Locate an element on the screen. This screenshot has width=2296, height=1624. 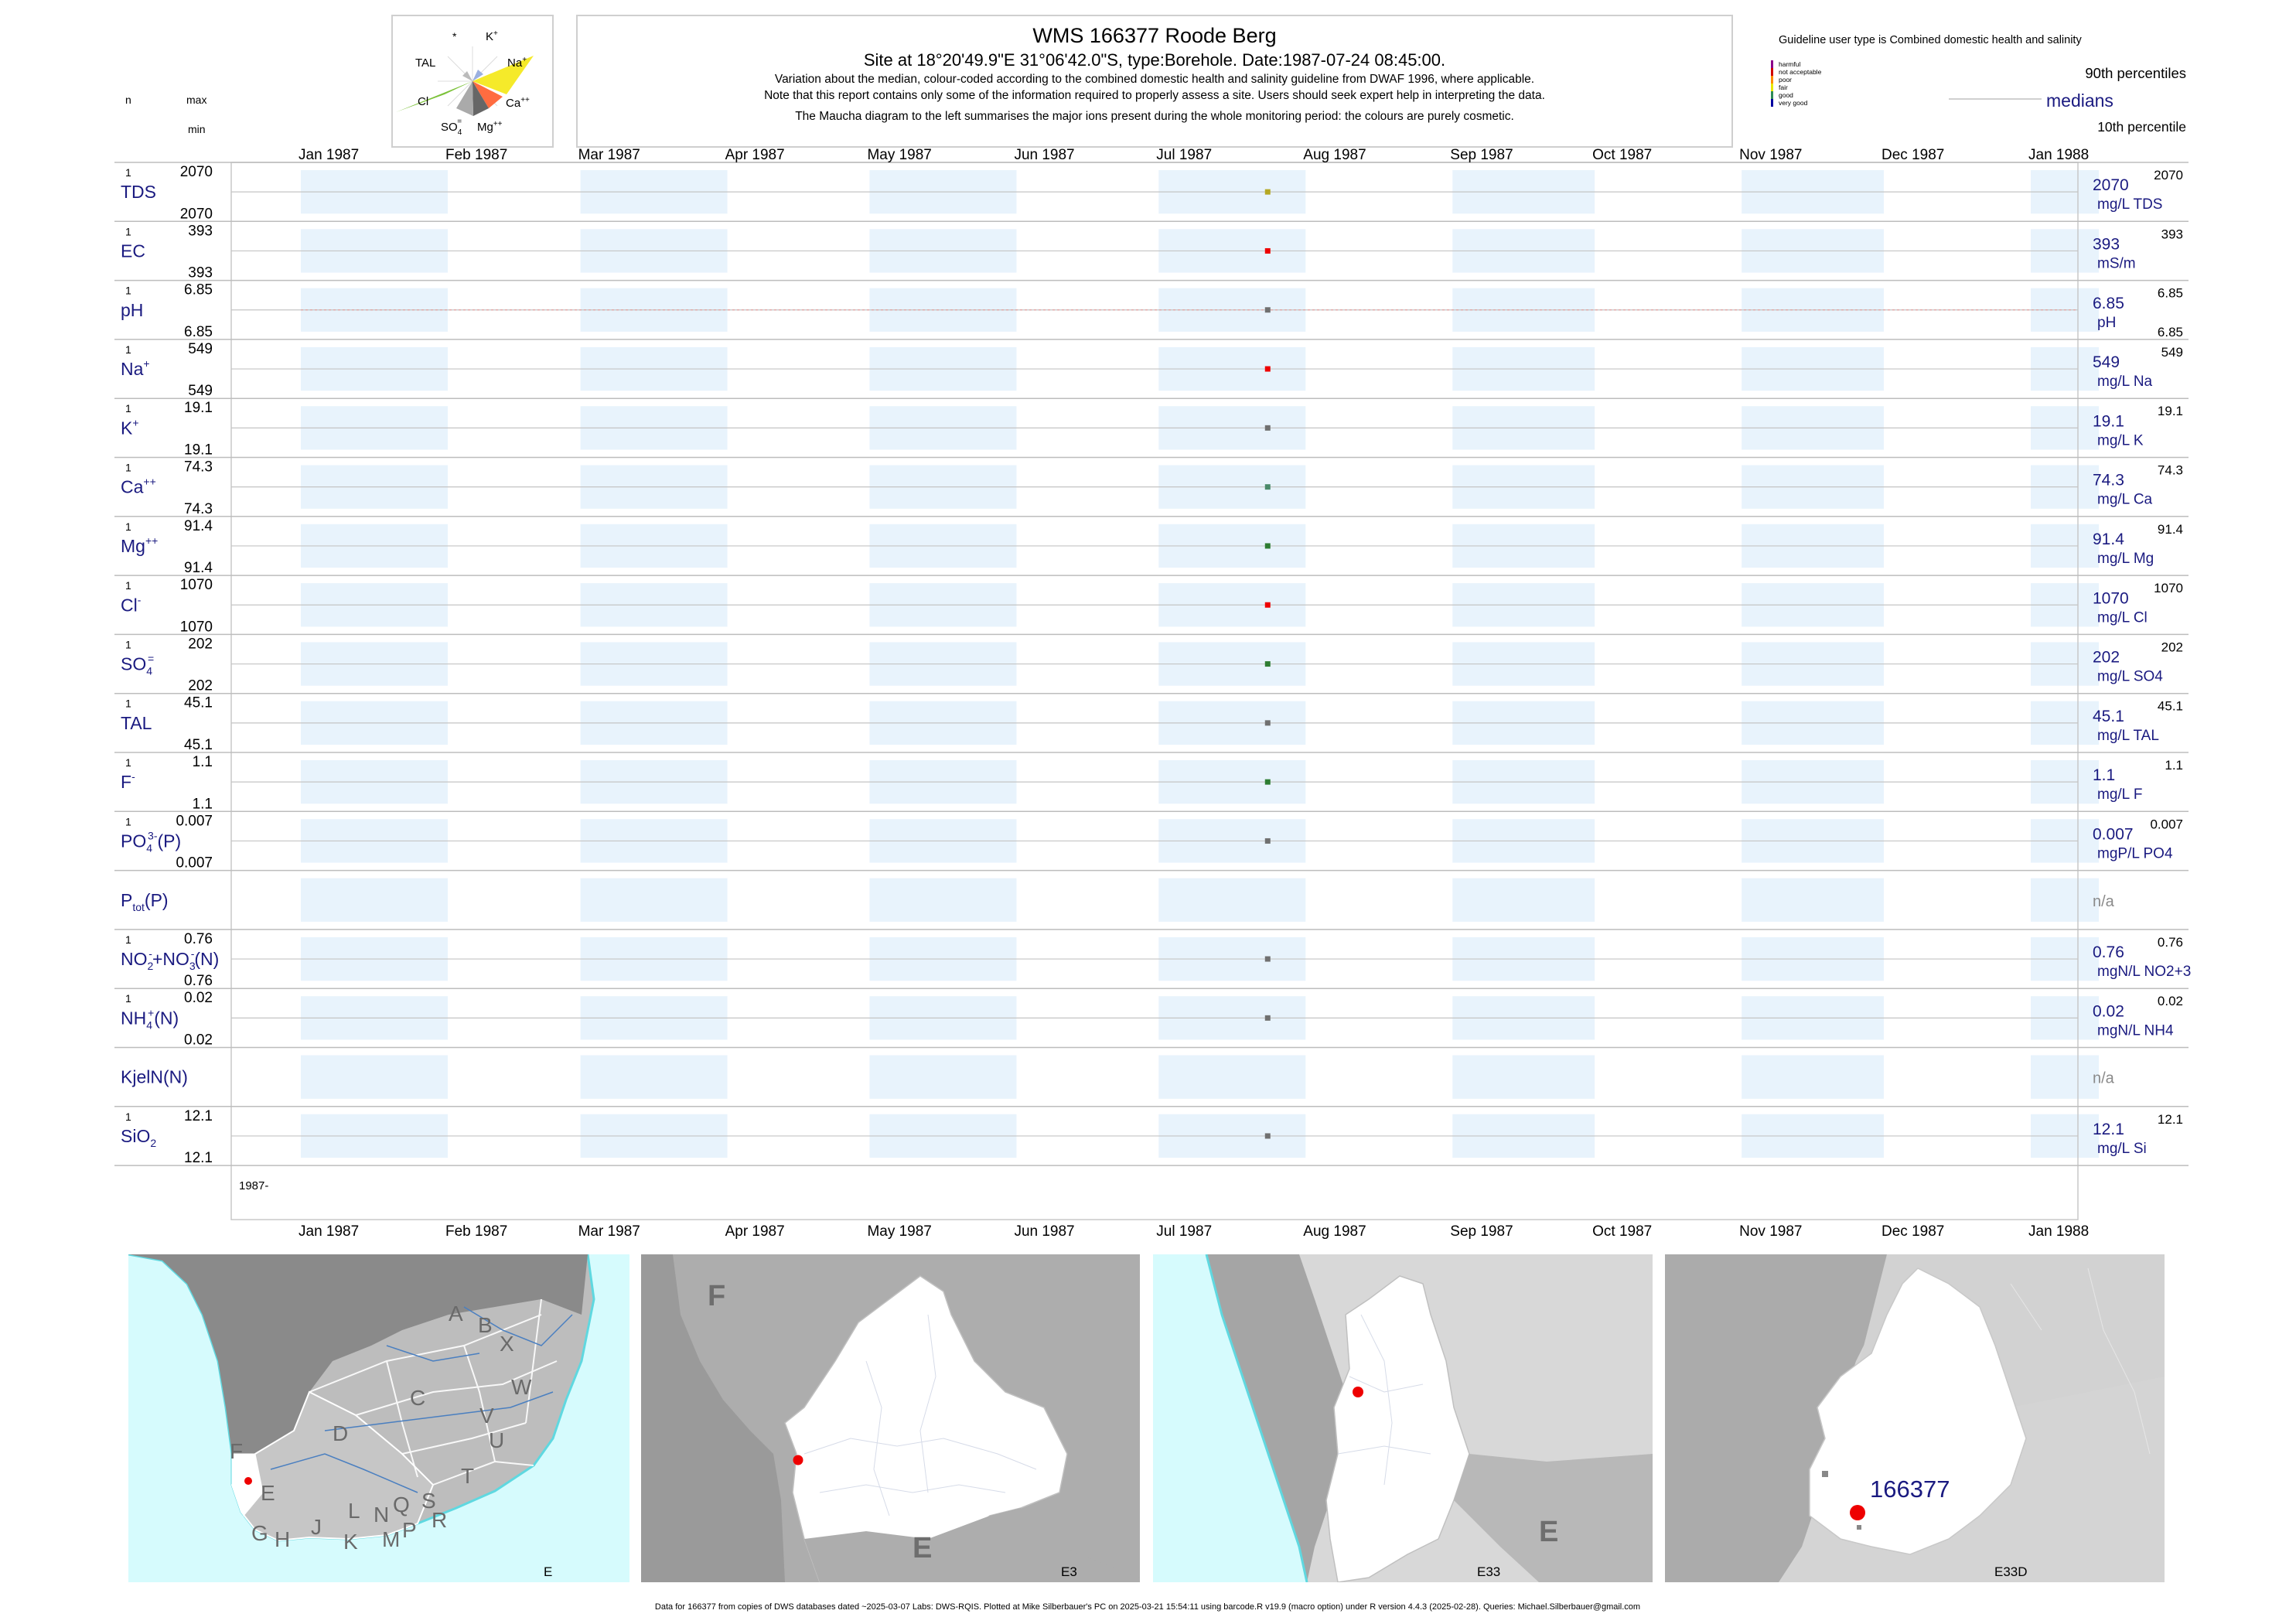
x-tick-label-bottom: Feb 1987 is located at coordinates (476, 1231).